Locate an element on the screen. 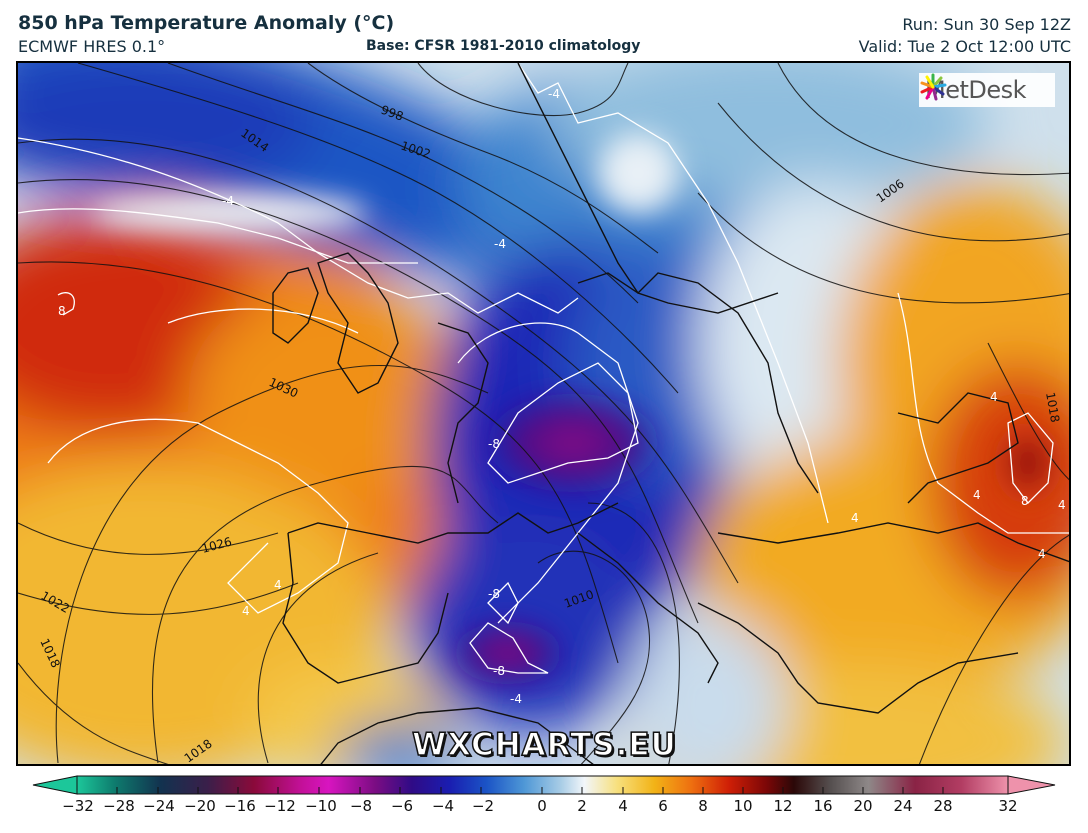 The height and width of the screenshot is (833, 1088). valid-time-label: Valid: Tue 2 Oct 12:00 UTC is located at coordinates (964, 46).